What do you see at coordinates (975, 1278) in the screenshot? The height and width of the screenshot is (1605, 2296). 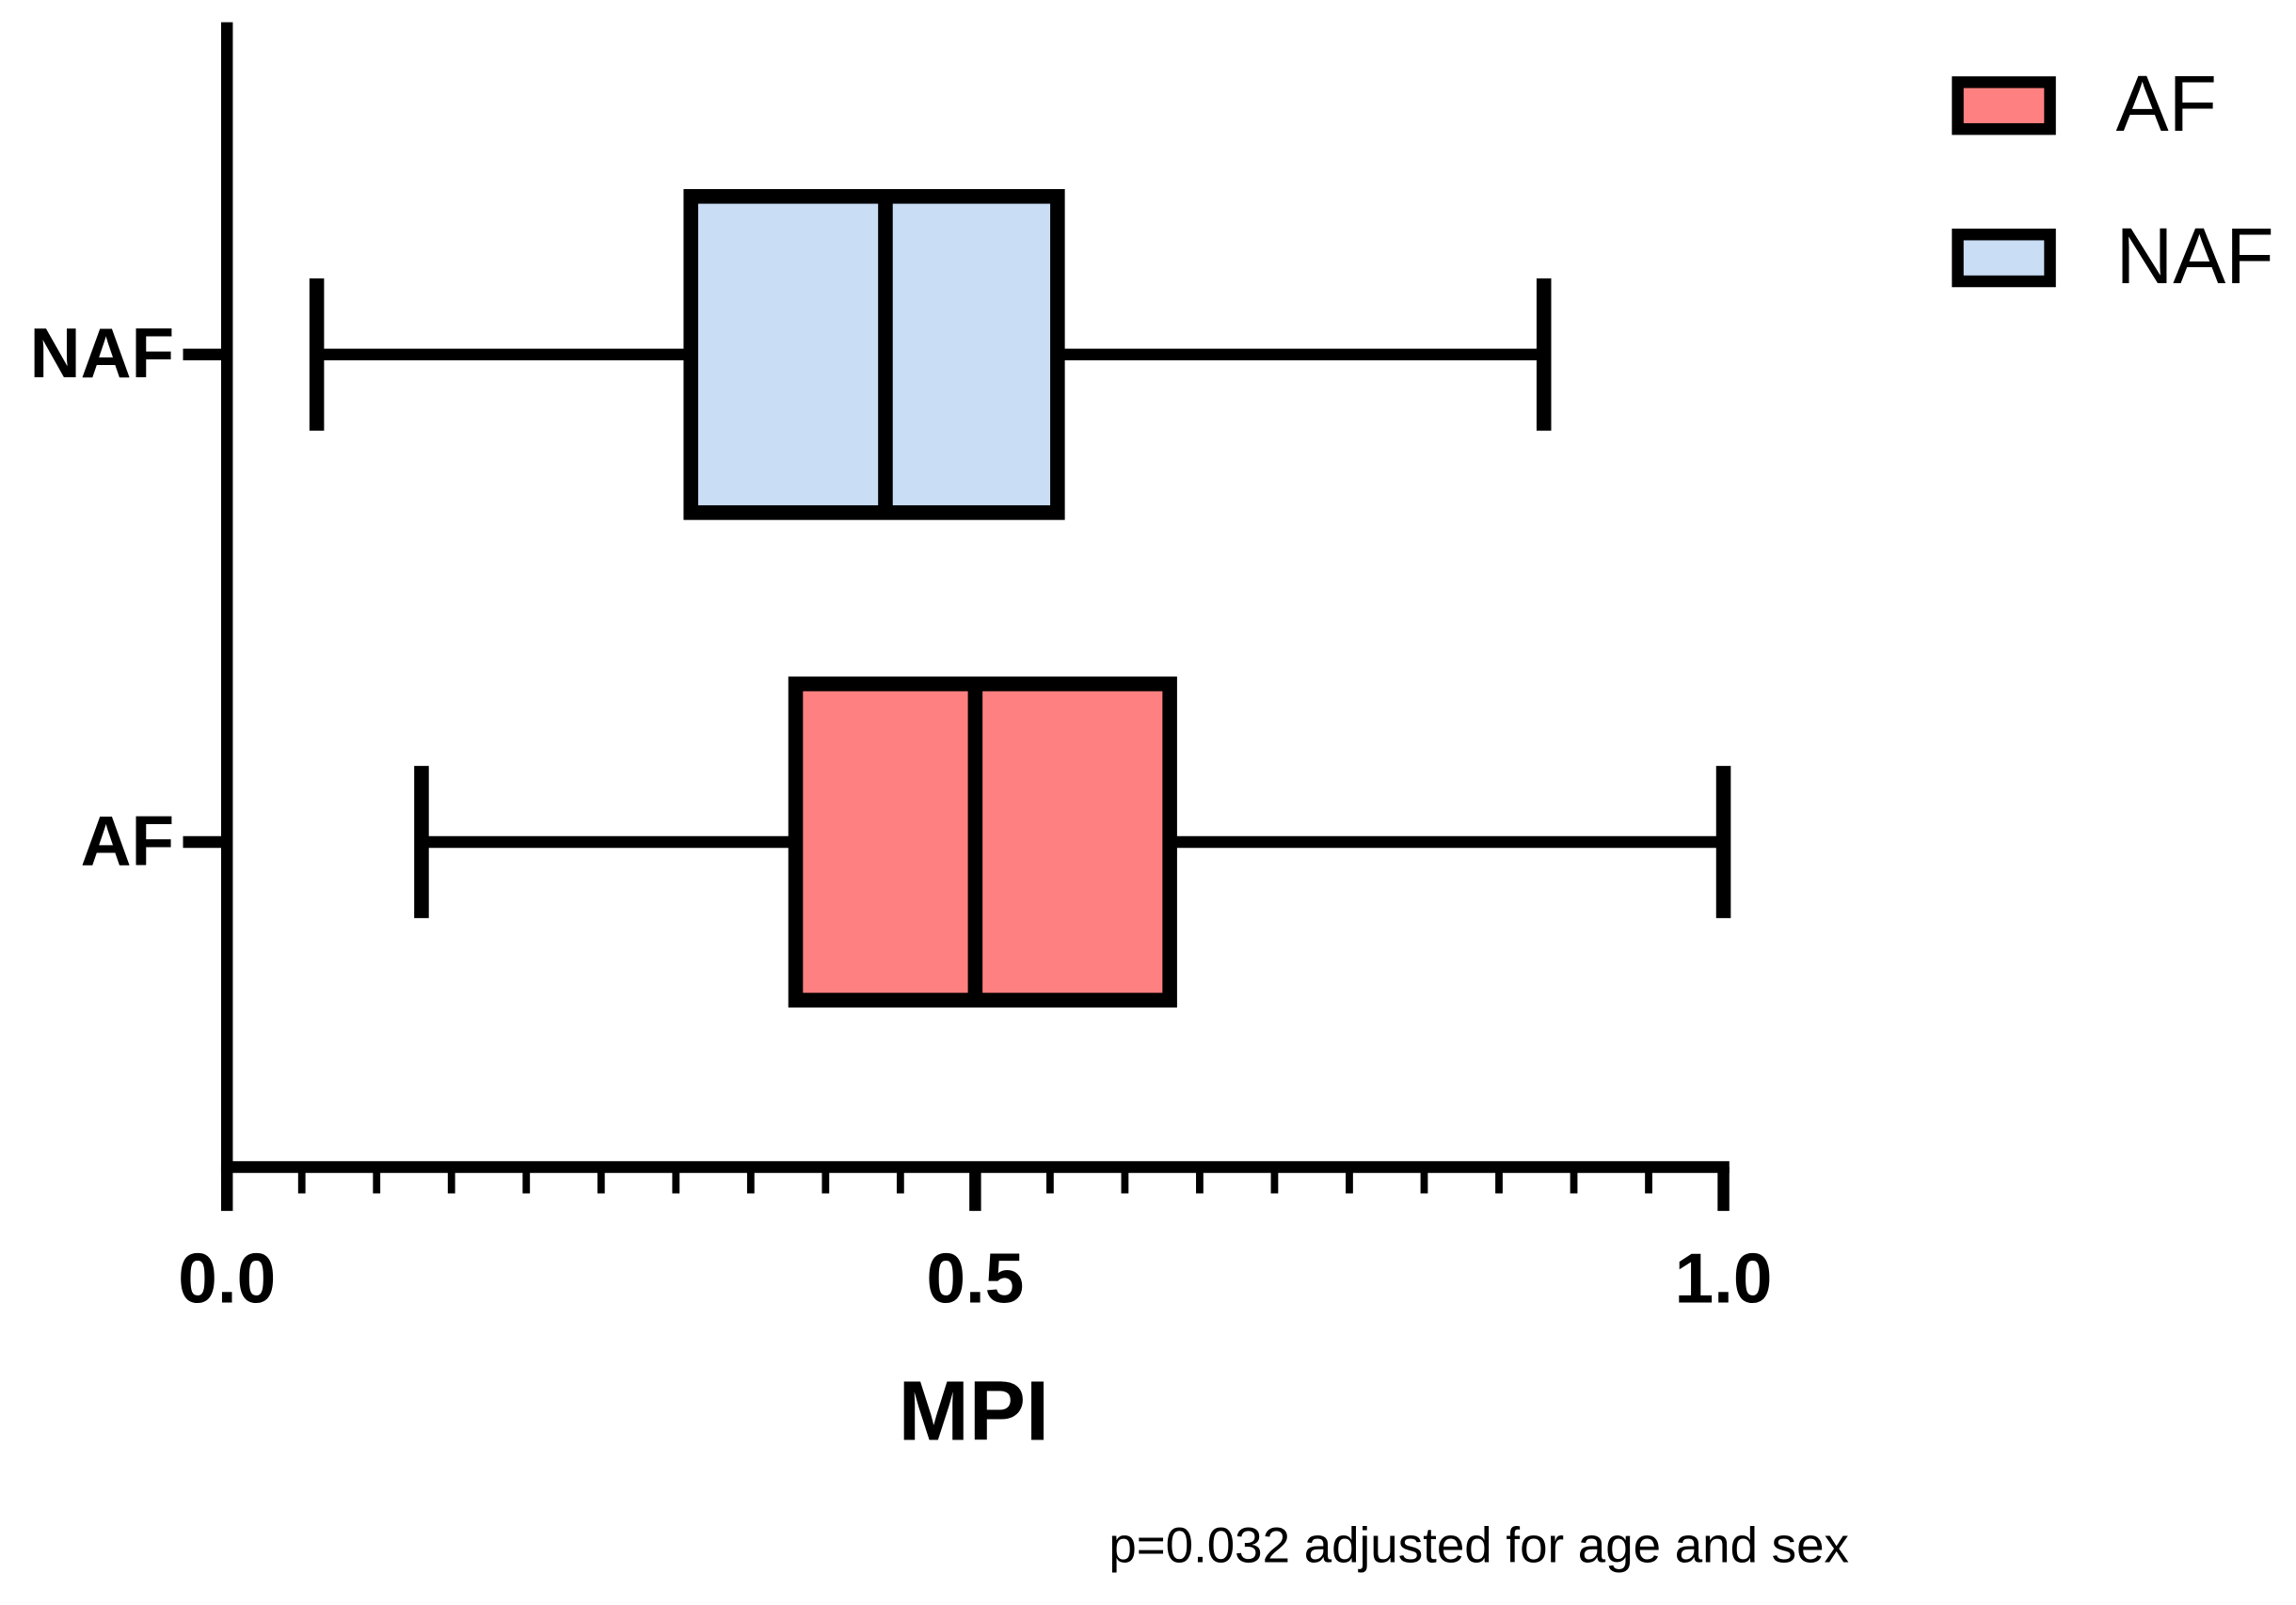 I see `x-tick-label: 0.5` at bounding box center [975, 1278].